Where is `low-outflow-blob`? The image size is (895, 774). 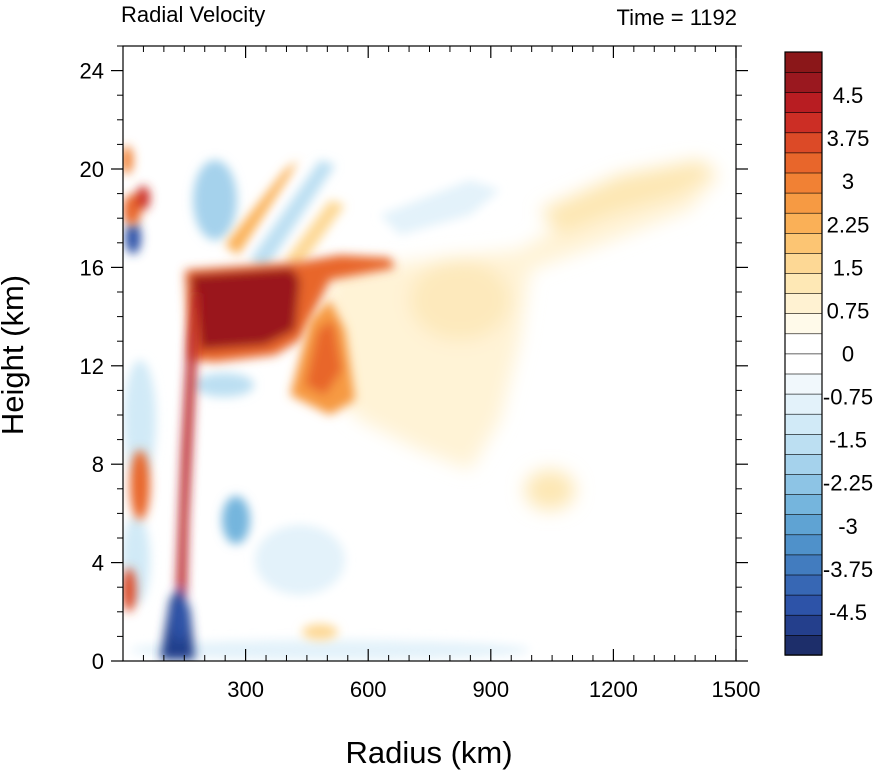 low-outflow-blob is located at coordinates (320, 632).